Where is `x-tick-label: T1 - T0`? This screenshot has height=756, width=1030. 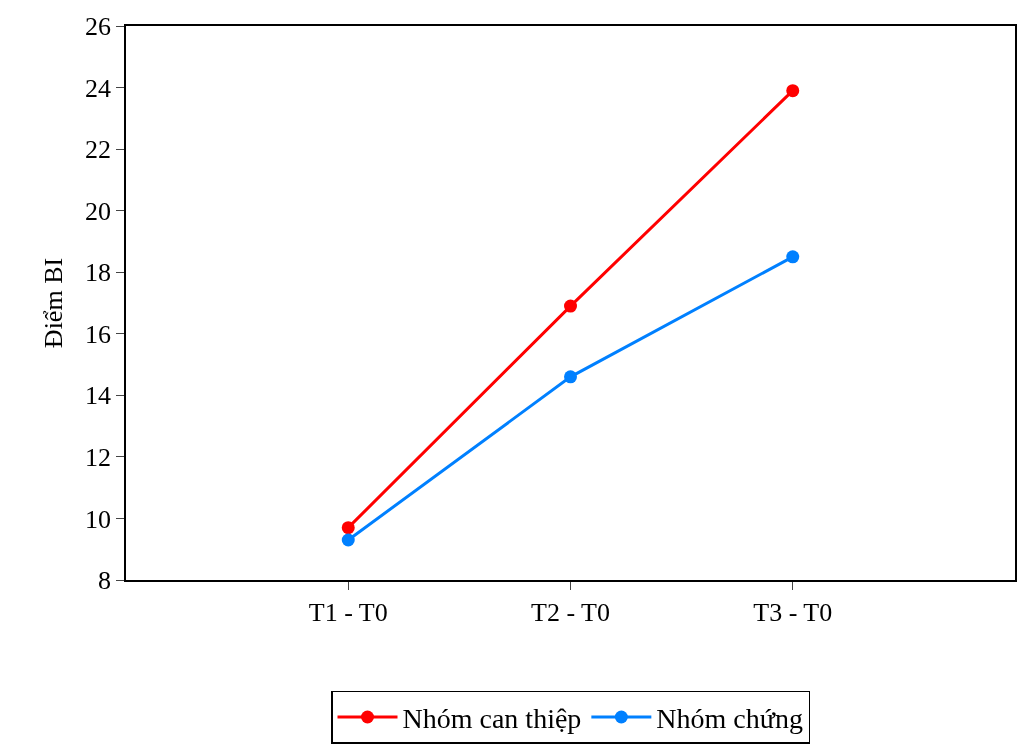
x-tick-label: T1 - T0 is located at coordinates (348, 612).